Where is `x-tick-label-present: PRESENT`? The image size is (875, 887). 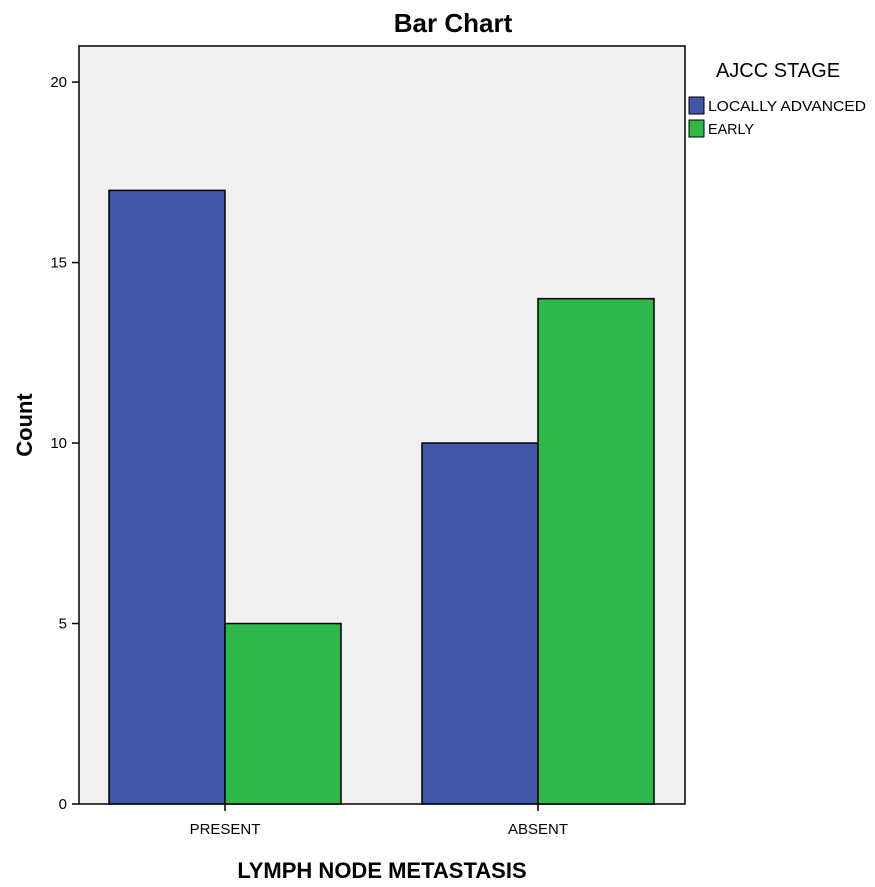 x-tick-label-present: PRESENT is located at coordinates (225, 829).